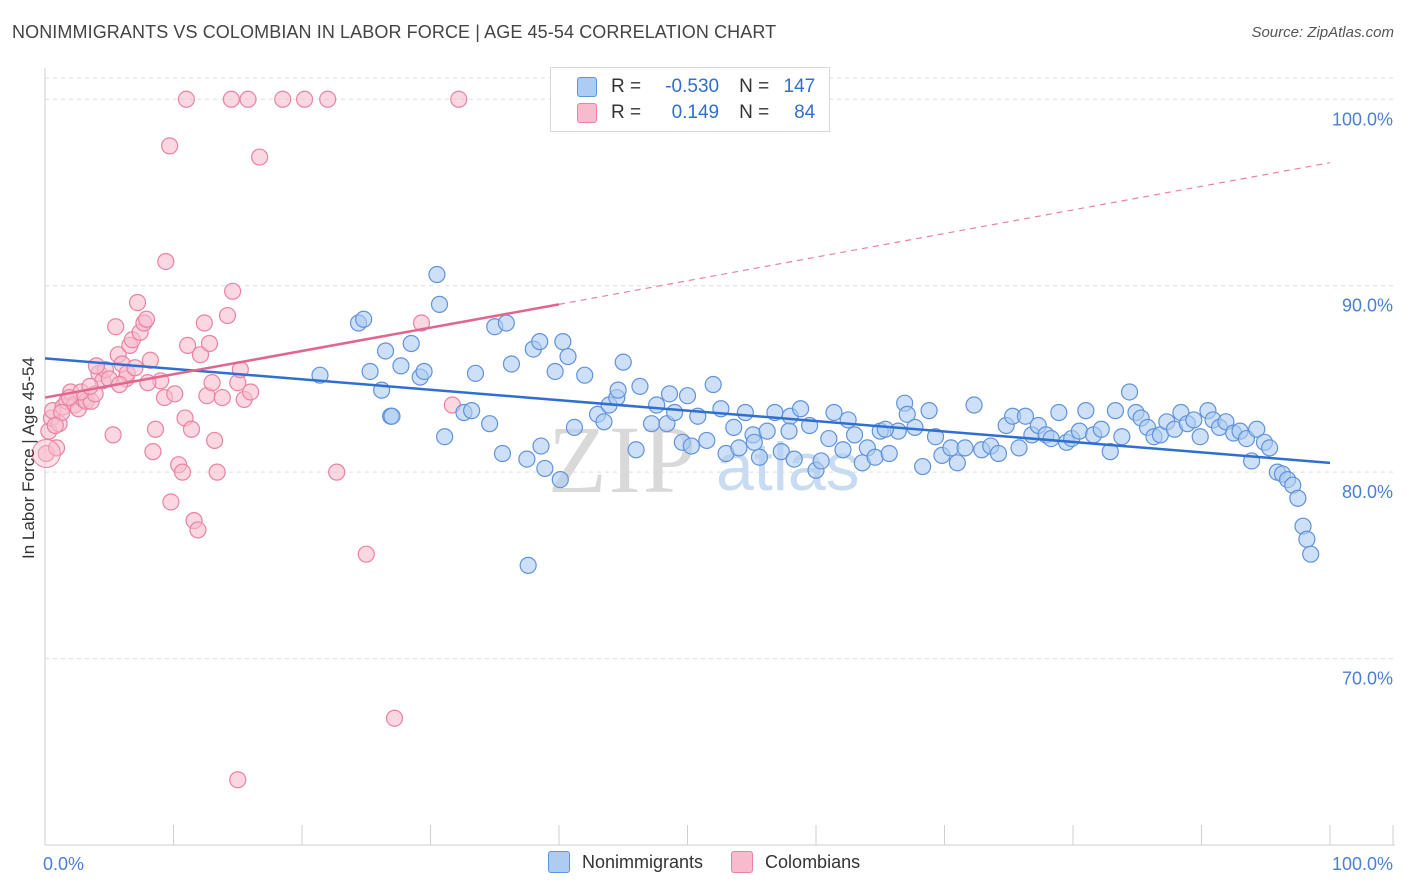  Describe the element at coordinates (1367, 492) in the screenshot. I see `y-tick-label: 80.0%` at that location.